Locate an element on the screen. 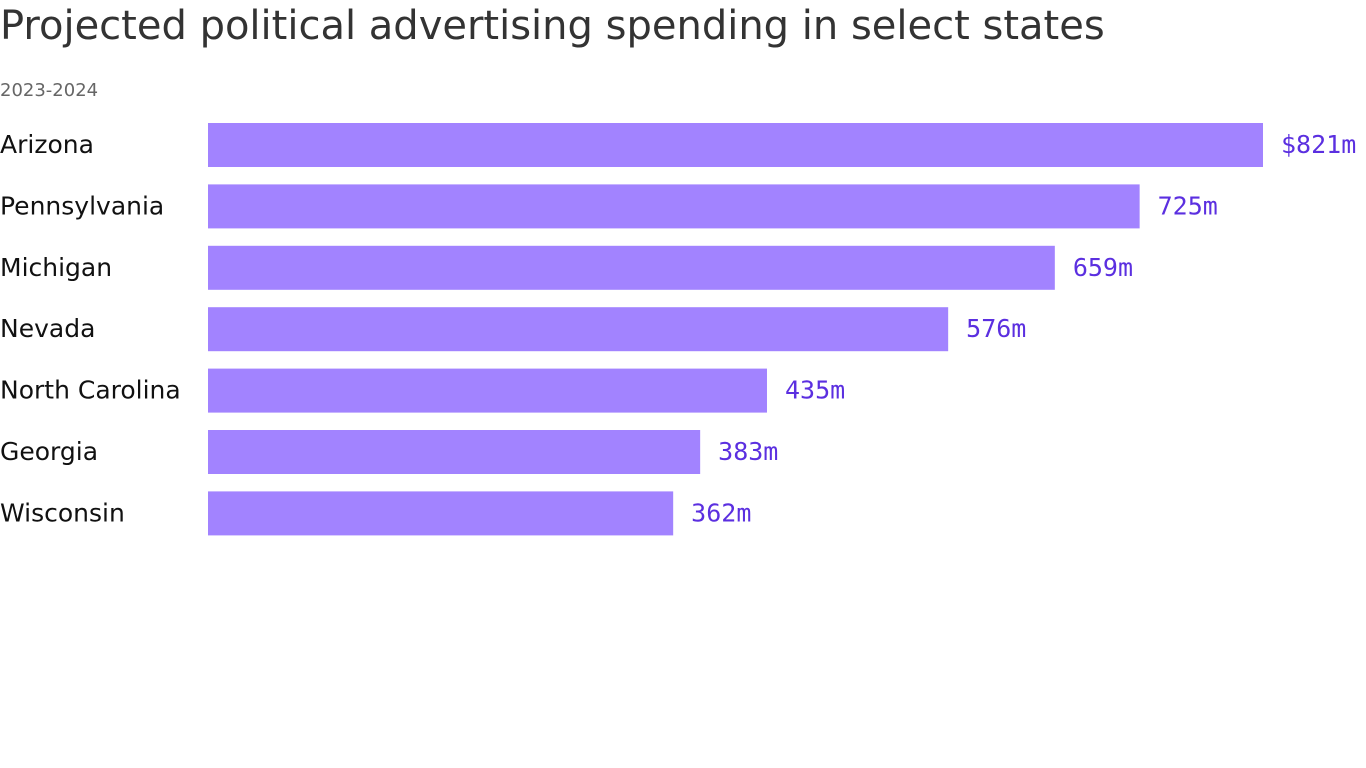 The width and height of the screenshot is (1366, 768). category-label: Wisconsin is located at coordinates (62, 512).